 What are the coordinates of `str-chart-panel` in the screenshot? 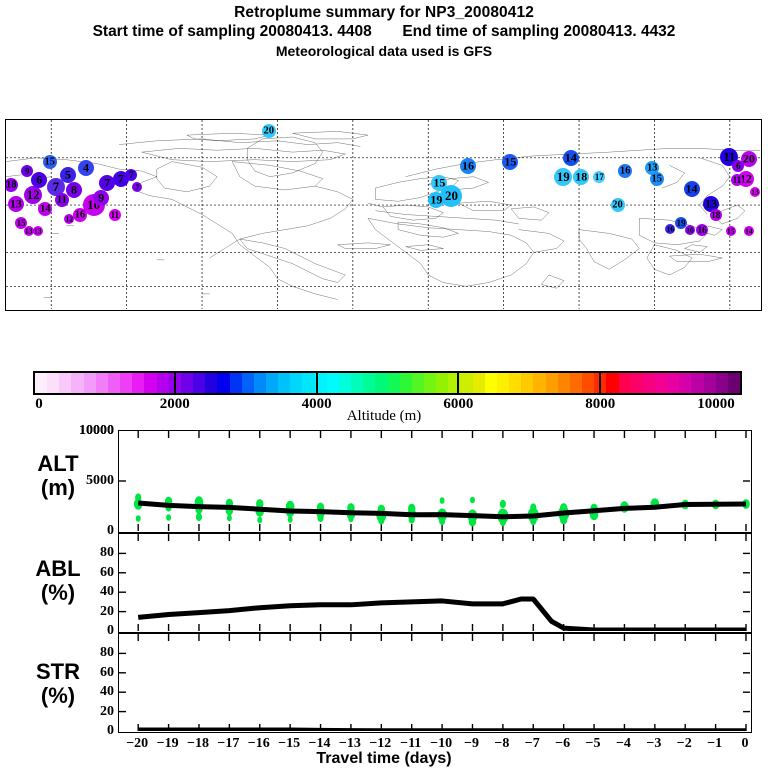 It's located at (435, 683).